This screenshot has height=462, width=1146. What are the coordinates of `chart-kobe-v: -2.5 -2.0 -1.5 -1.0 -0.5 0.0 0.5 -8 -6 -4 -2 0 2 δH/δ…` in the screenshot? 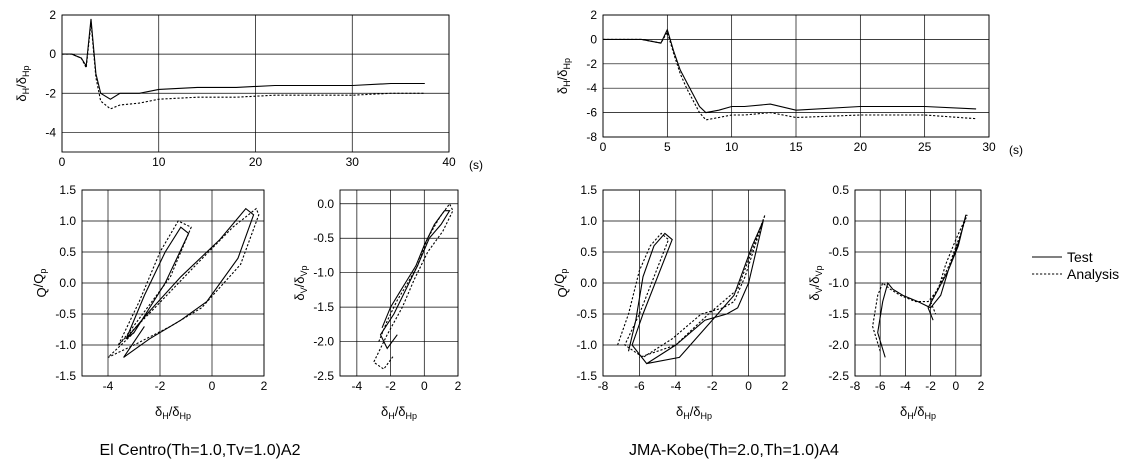 It's located at (896, 302).